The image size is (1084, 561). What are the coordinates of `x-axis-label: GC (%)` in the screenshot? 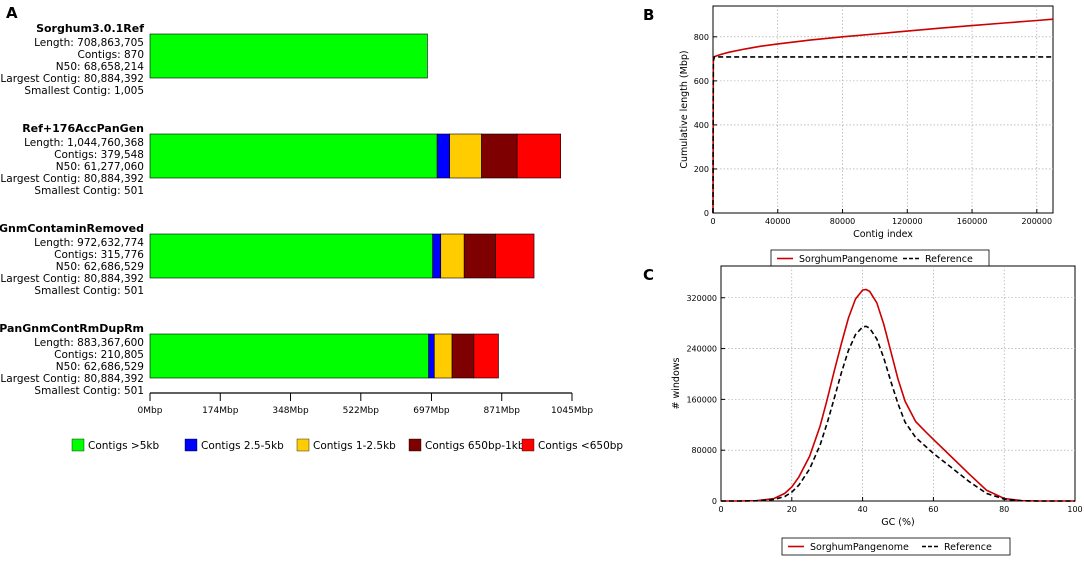 It's located at (897, 522).